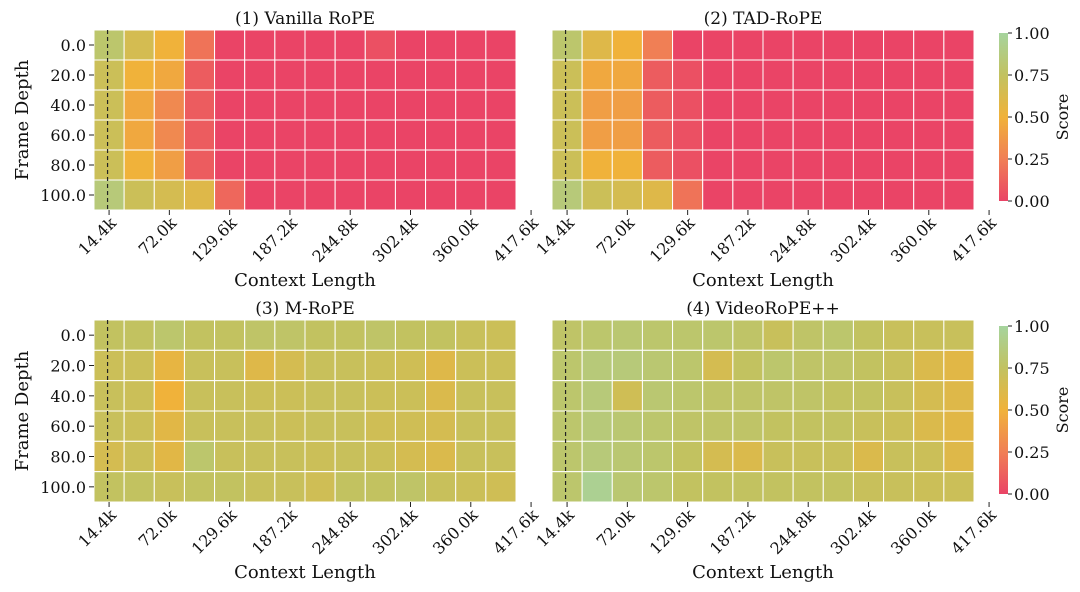 The width and height of the screenshot is (1080, 592). Describe the element at coordinates (334, 531) in the screenshot. I see `x-tick-label: 244.8k` at that location.